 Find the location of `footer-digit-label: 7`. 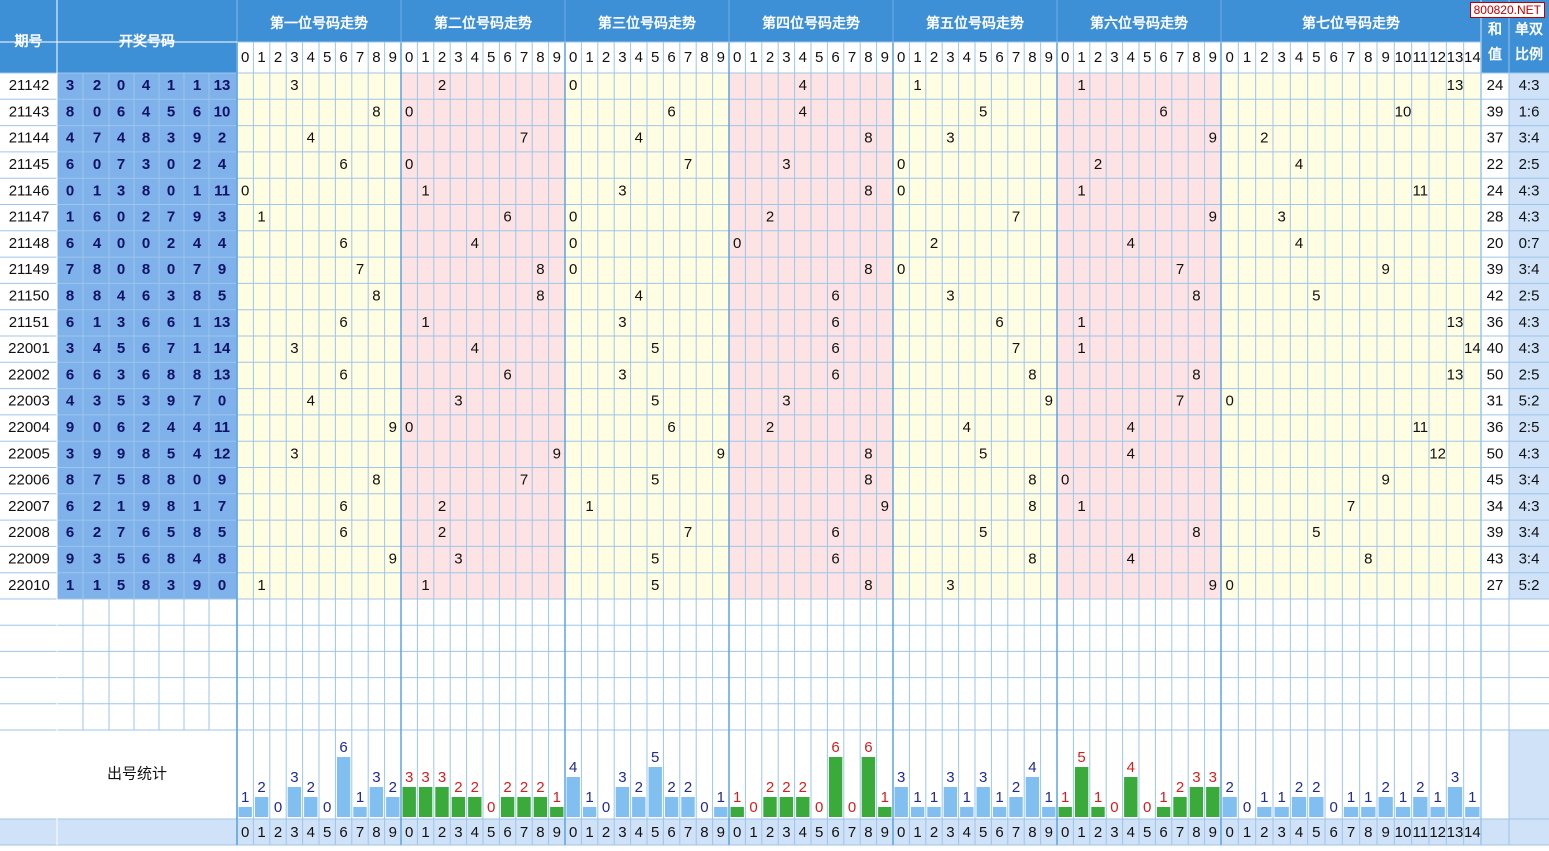

footer-digit-label: 7 is located at coordinates (1351, 832).